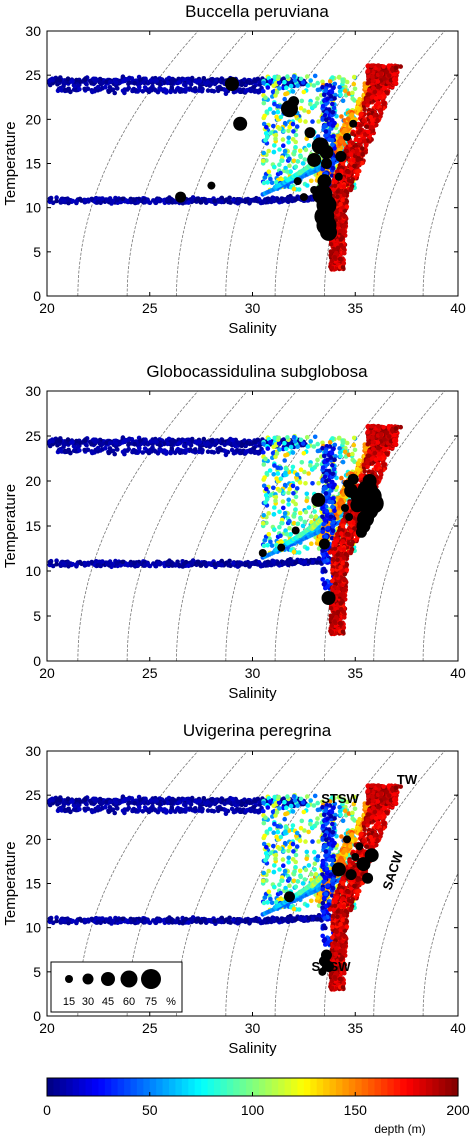 Image resolution: width=474 pixels, height=1138 pixels. Describe the element at coordinates (257, 371) in the screenshot. I see `panel-2-title: Globocassidulina subglobosa` at that location.